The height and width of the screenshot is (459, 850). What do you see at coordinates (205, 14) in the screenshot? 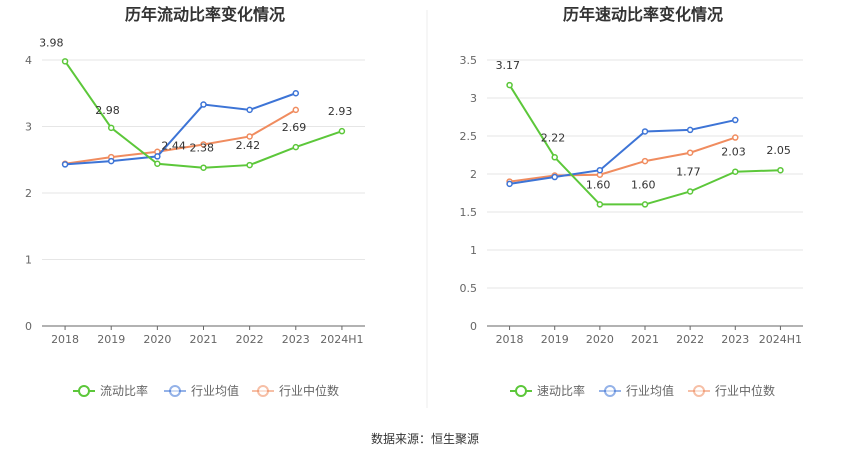
I see `chart-title: 历年流动比率变化情况` at bounding box center [205, 14].